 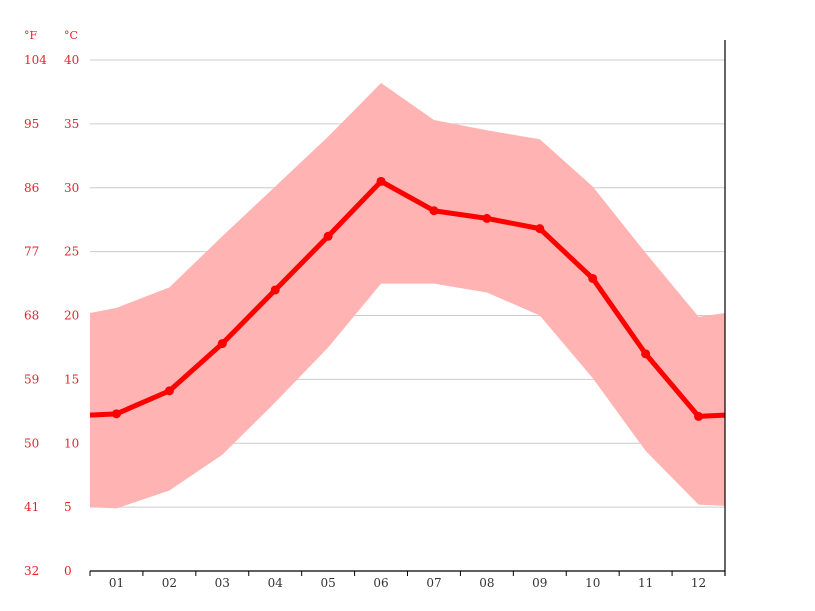 I want to click on x-tick-label: 11, so click(x=645, y=583).